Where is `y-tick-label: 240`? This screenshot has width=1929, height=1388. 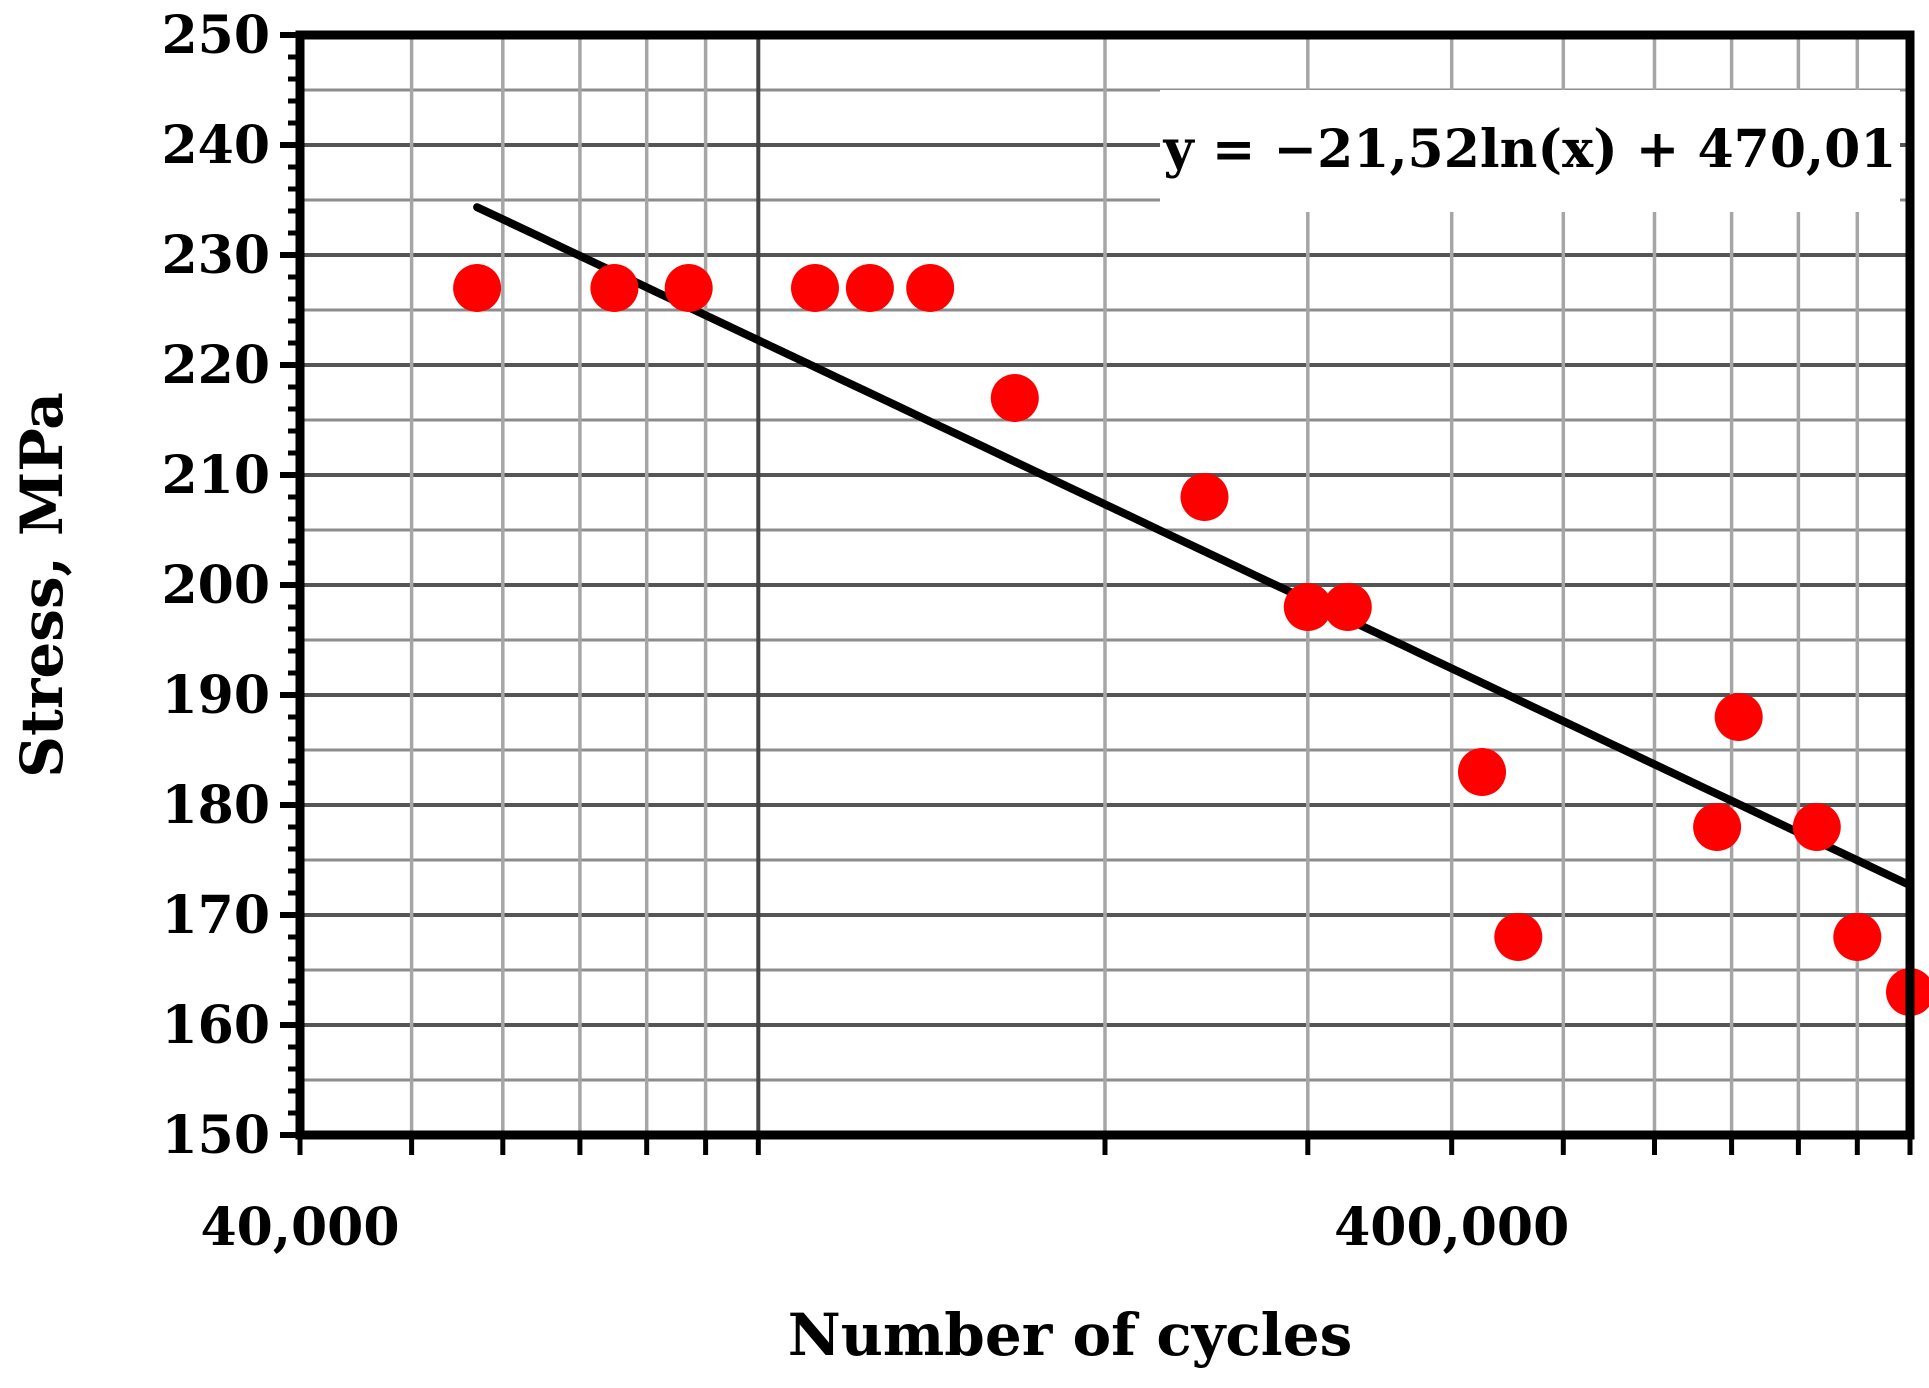
y-tick-label: 240 is located at coordinates (215, 145).